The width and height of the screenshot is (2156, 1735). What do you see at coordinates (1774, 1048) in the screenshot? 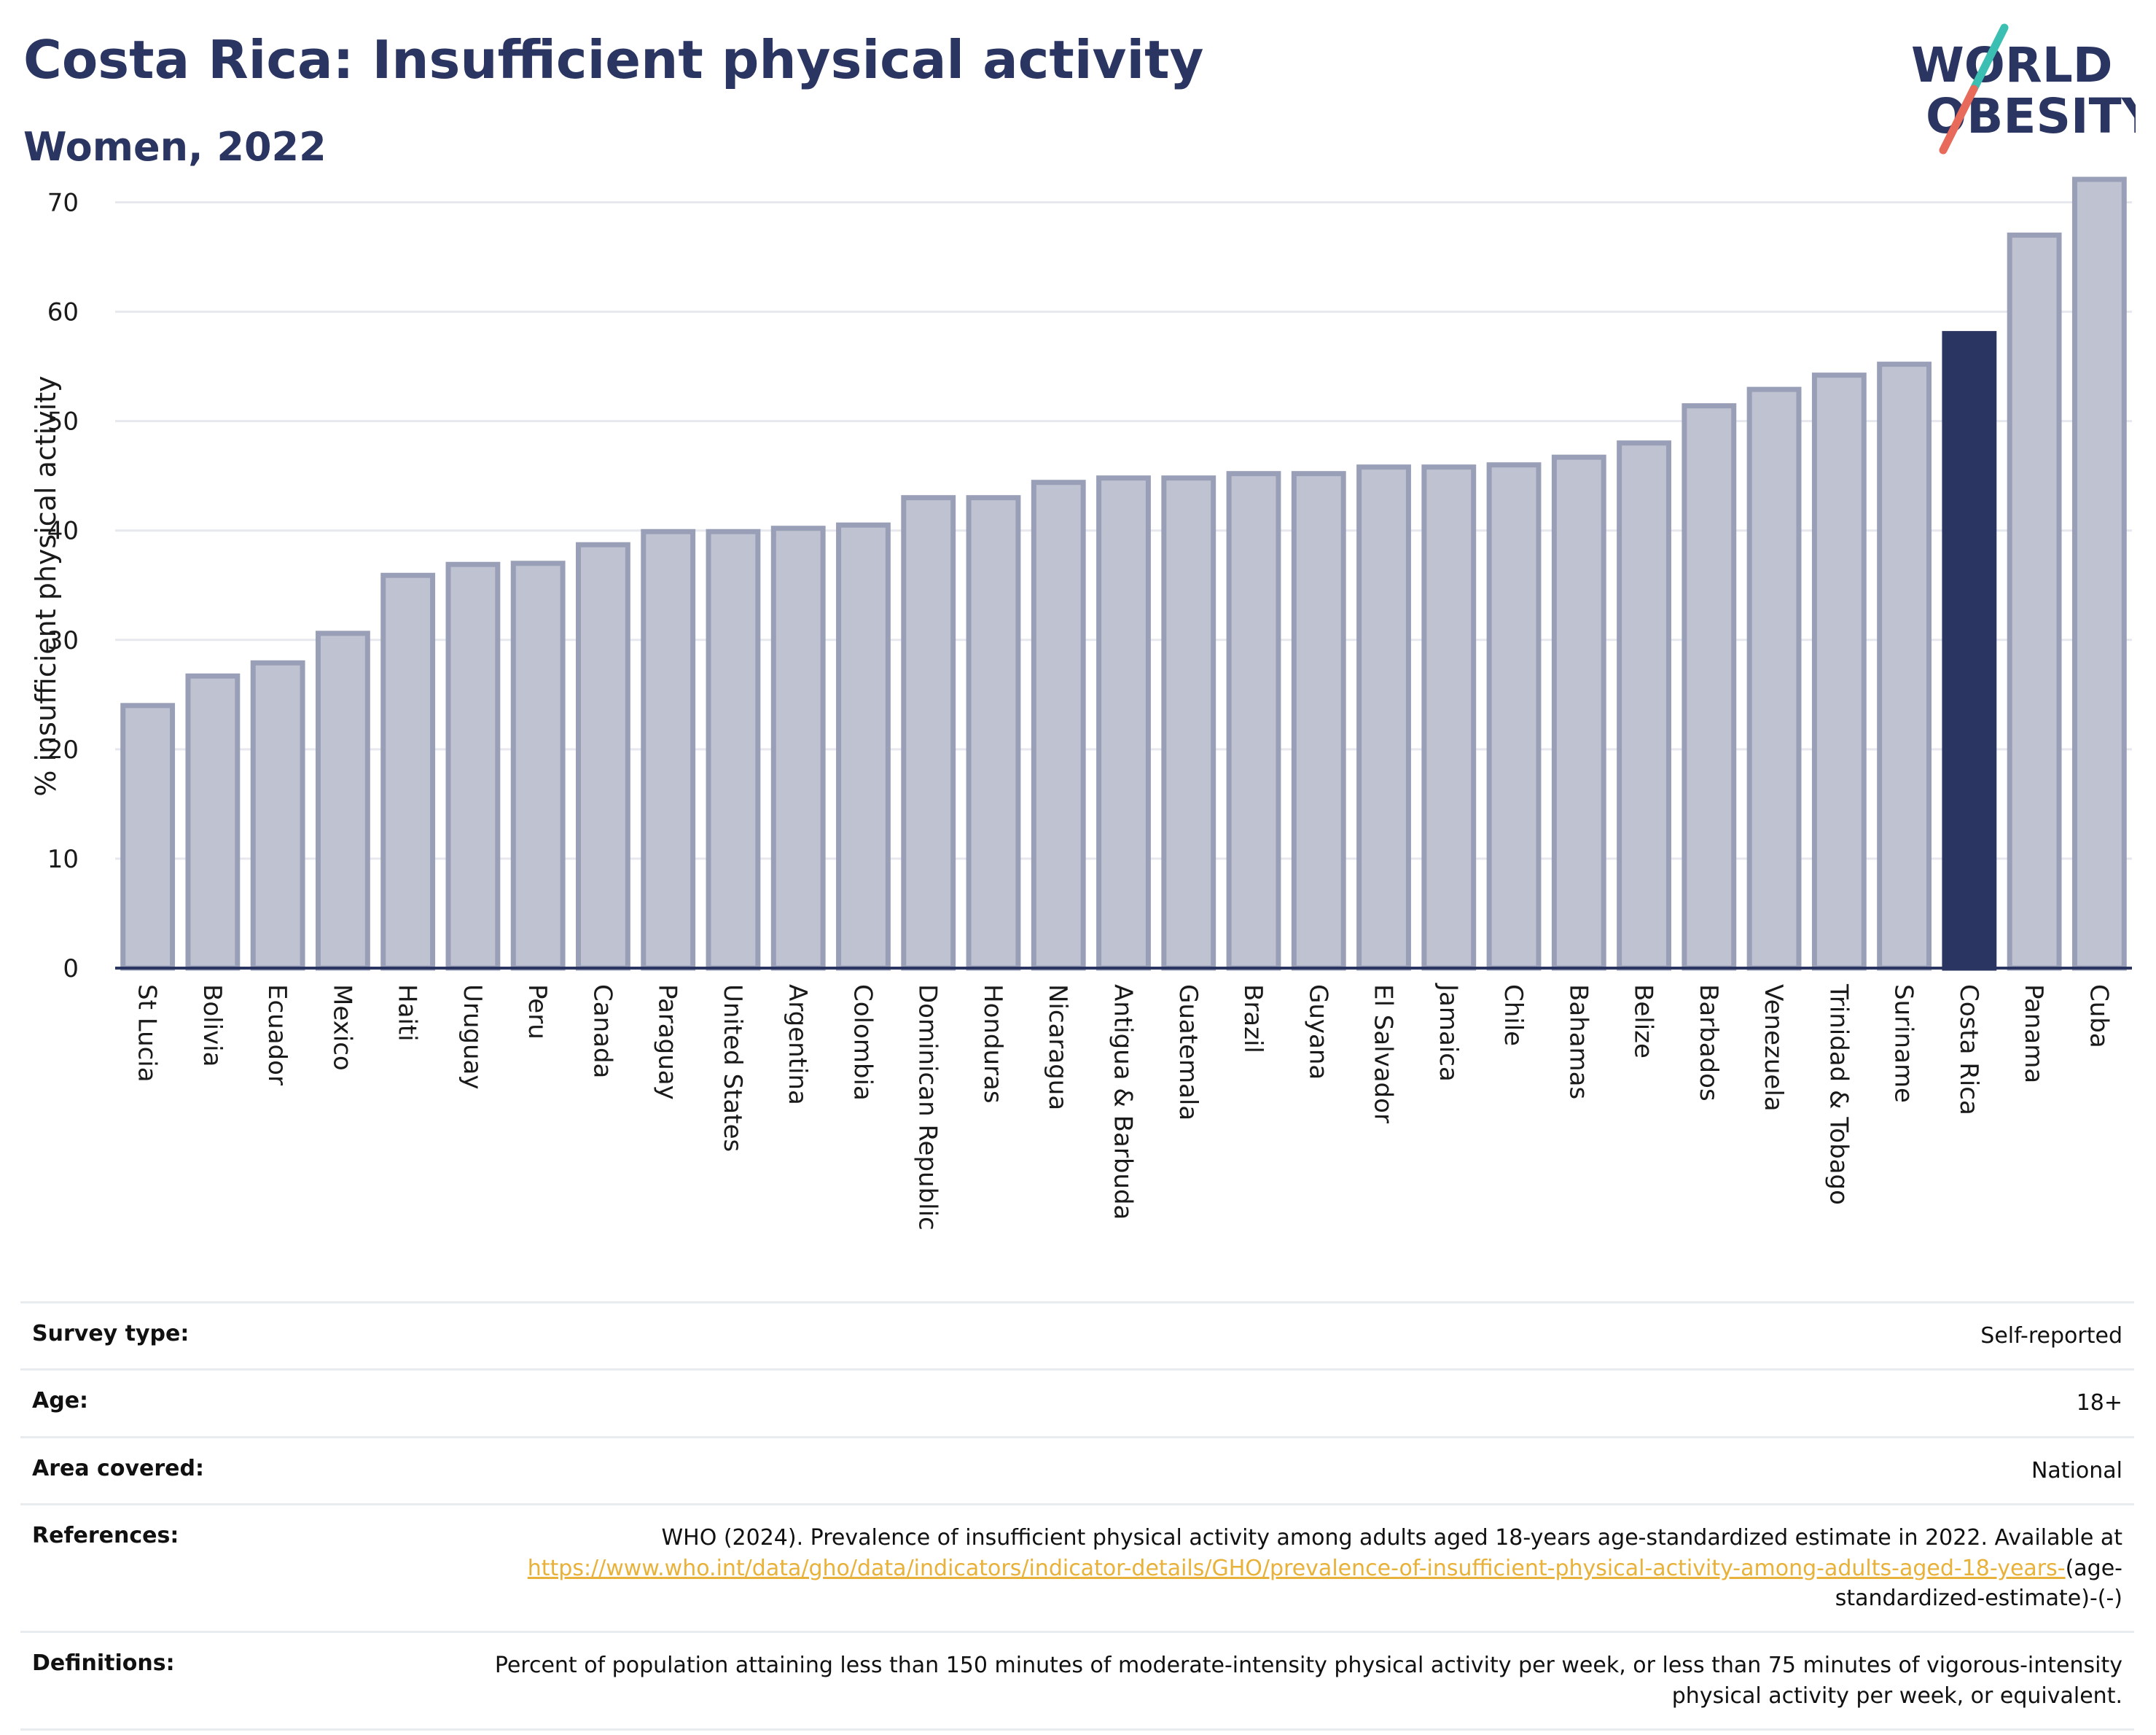
I see `x-tick-label: Venezuela` at bounding box center [1774, 1048].